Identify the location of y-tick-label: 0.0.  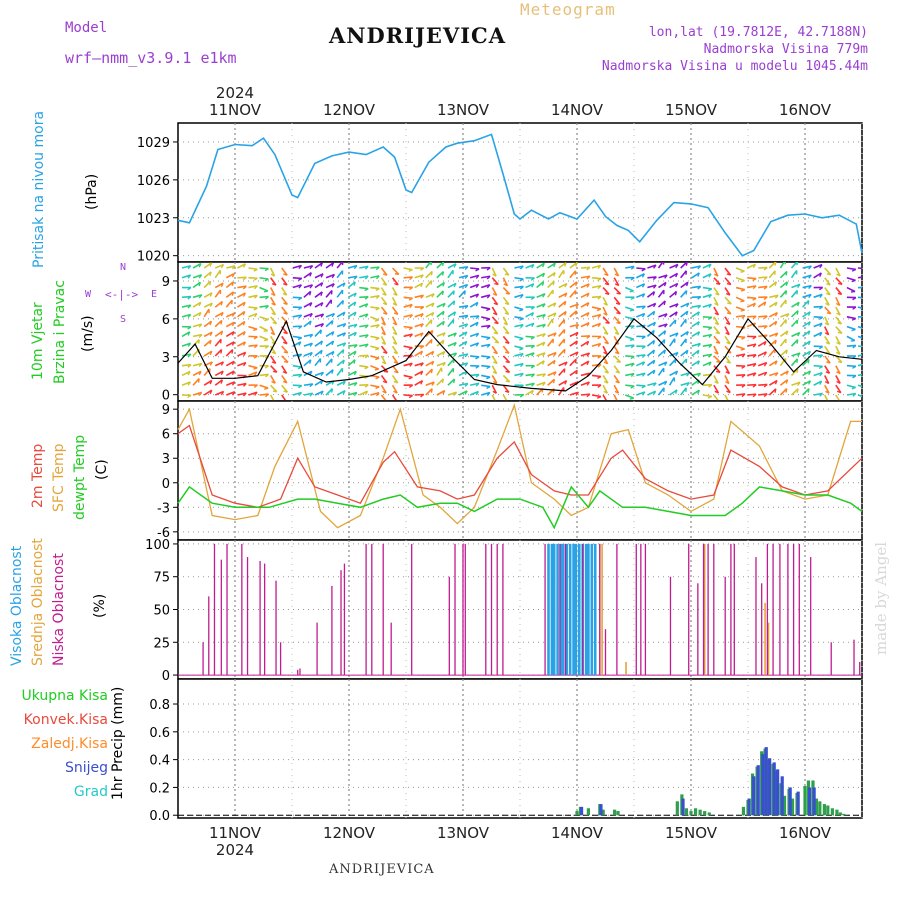
(159, 816).